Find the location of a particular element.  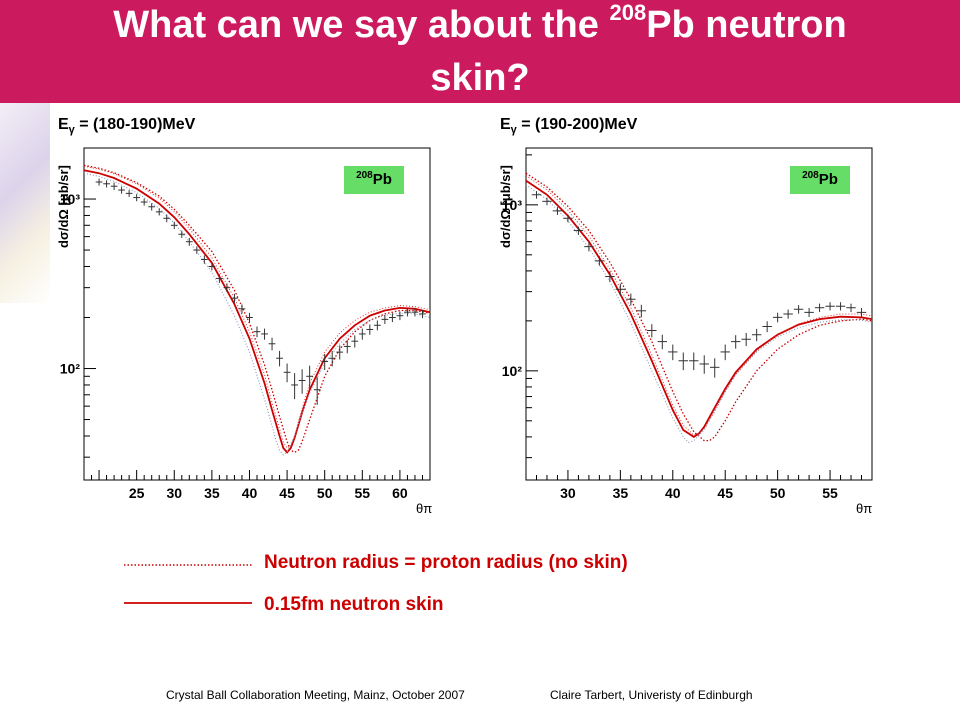

legend-no-skin: Neutron radius = proton radius (no skin) is located at coordinates (430, 565).